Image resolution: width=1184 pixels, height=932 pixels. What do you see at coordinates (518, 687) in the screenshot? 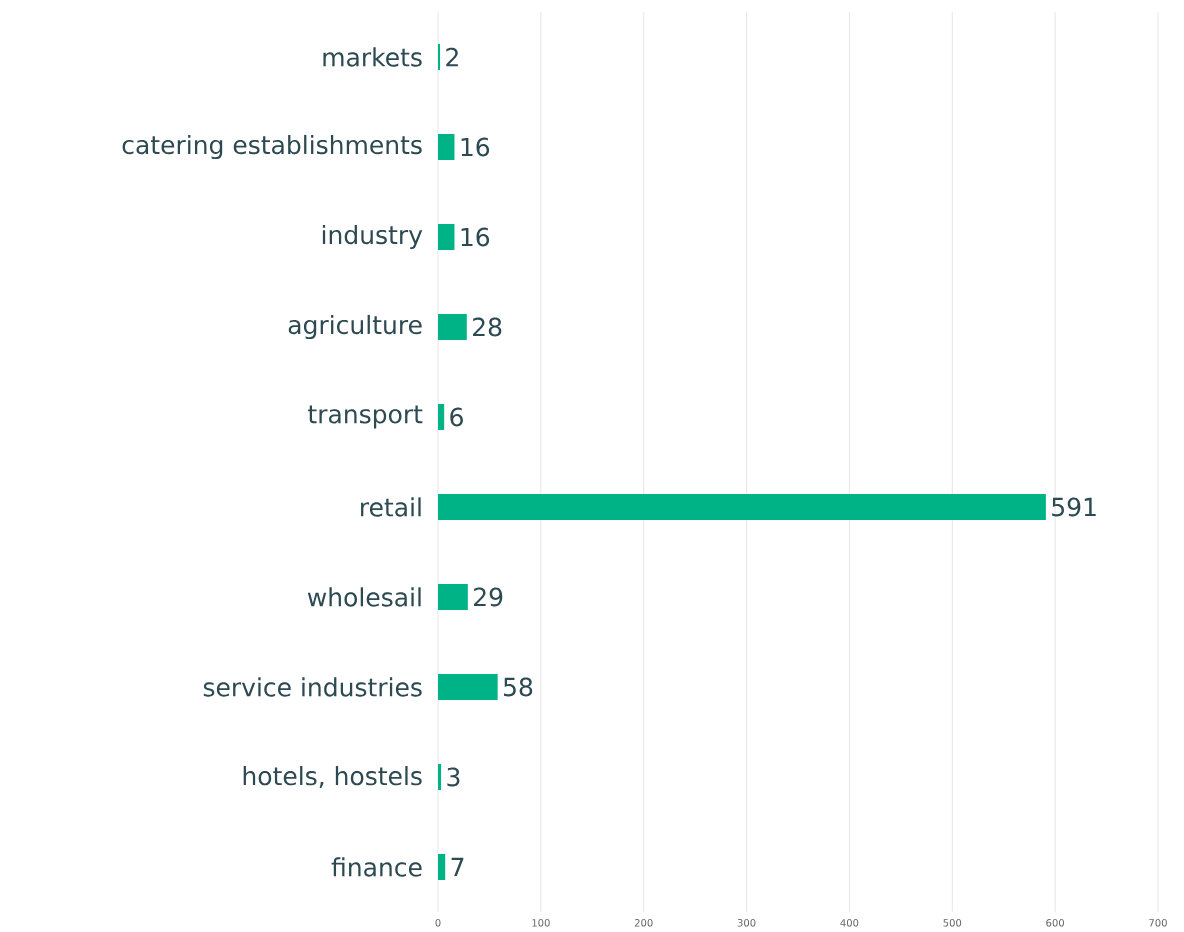
I see `data-label: 58` at bounding box center [518, 687].